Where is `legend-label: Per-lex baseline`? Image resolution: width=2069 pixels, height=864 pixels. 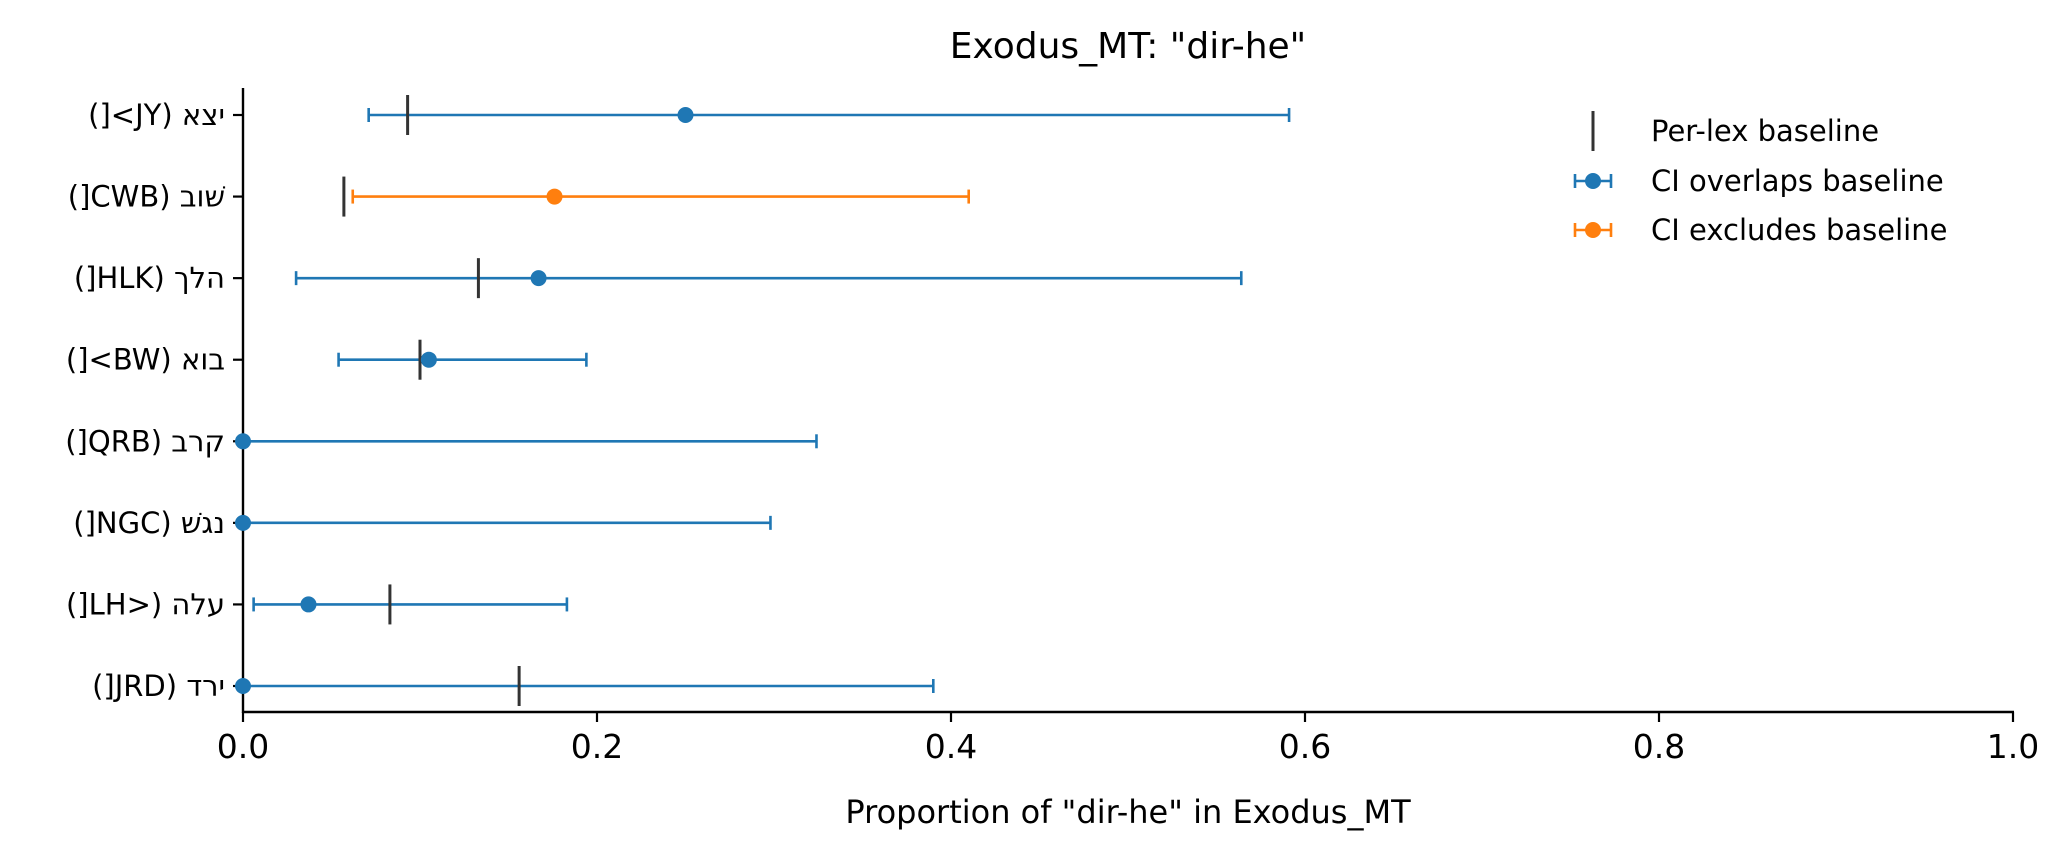 legend-label: Per-lex baseline is located at coordinates (1765, 131).